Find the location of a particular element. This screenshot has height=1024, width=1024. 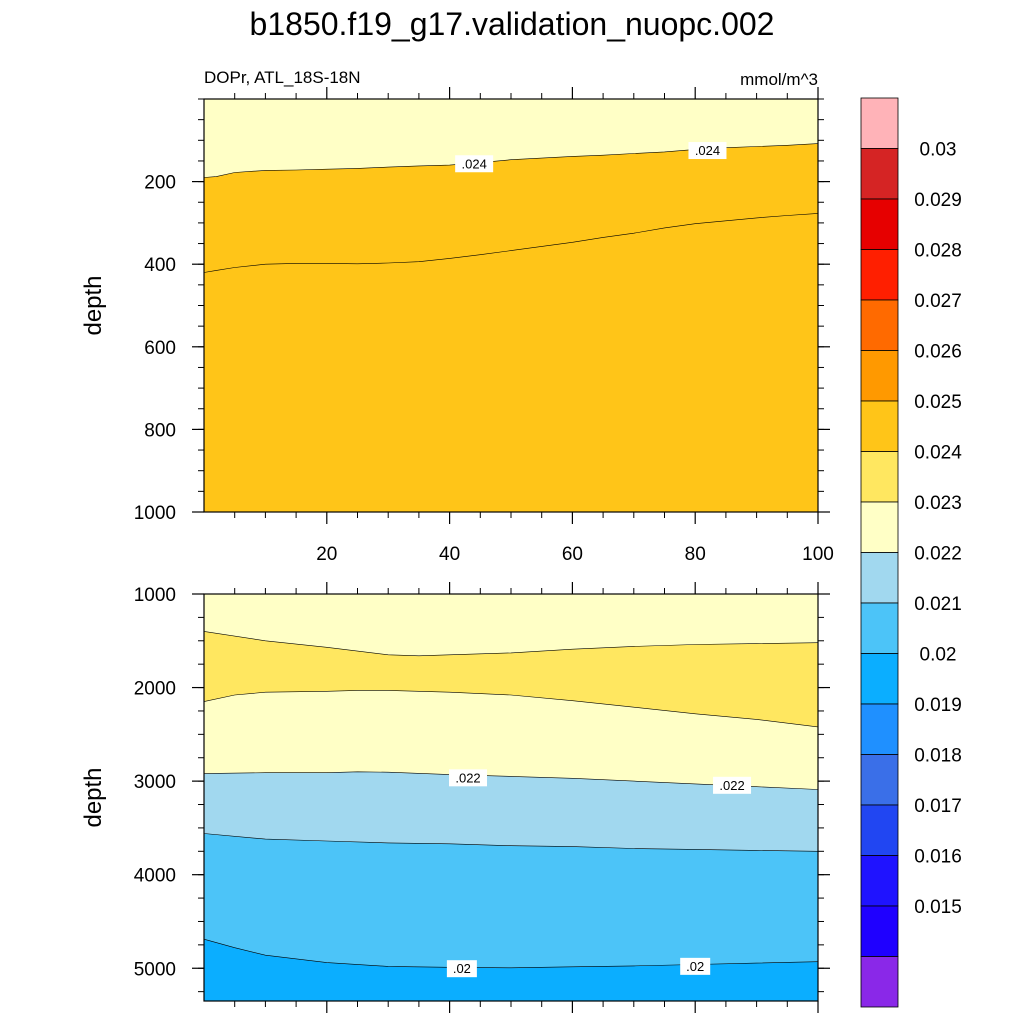

contour-label-0-1: .024 is located at coordinates (707, 150).